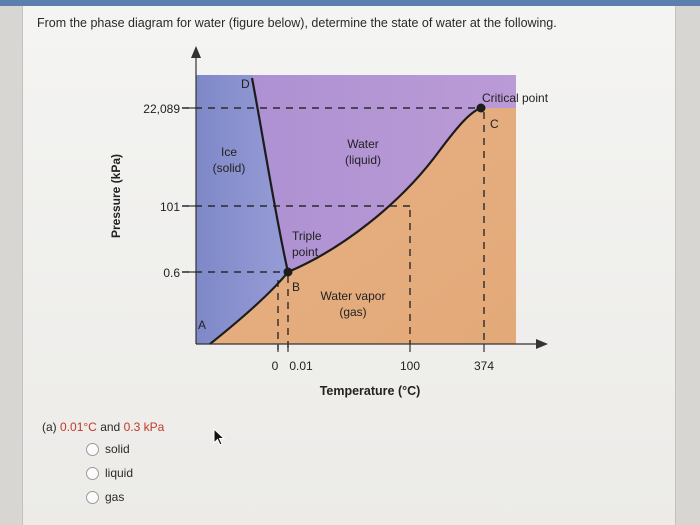 This screenshot has height=525, width=700. Describe the element at coordinates (171, 273) in the screenshot. I see `y-tick-0-6: 0.6` at that location.